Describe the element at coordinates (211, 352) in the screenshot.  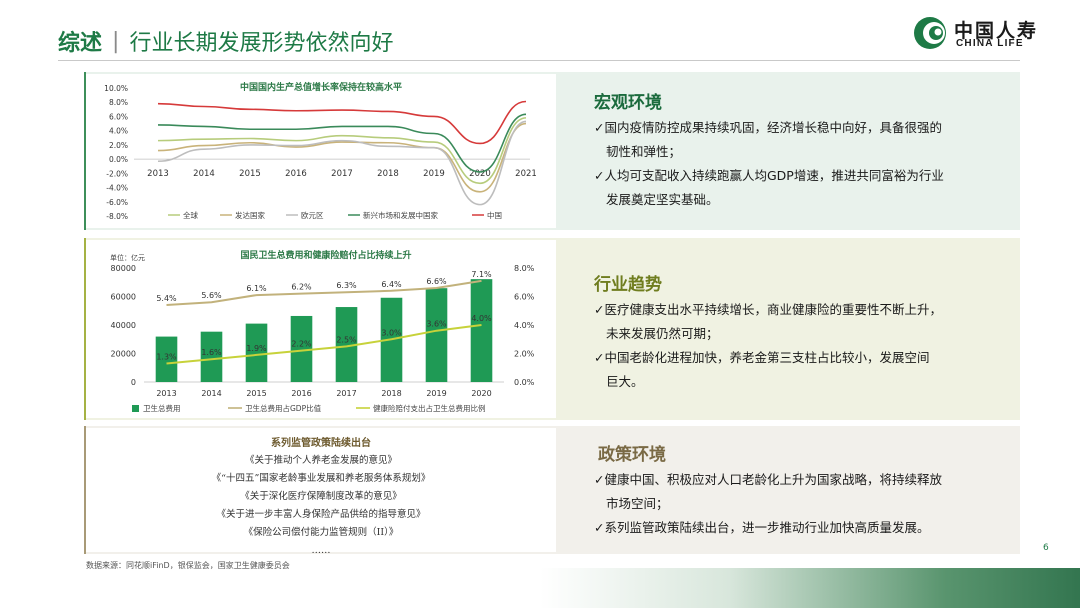
I see `data-label: 1.6%` at that location.